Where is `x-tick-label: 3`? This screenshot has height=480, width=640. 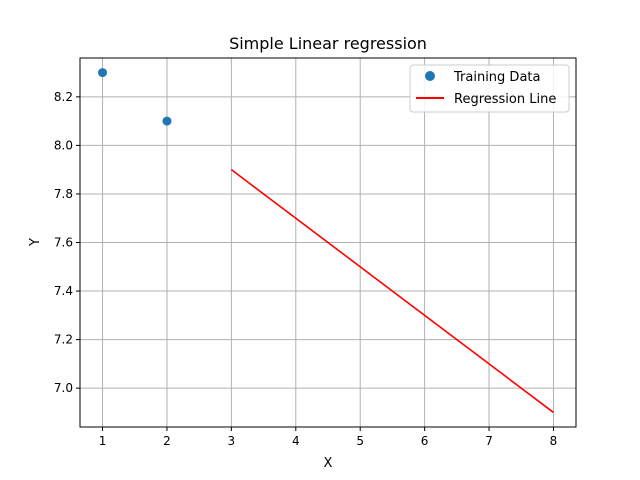
x-tick-label: 3 is located at coordinates (232, 441).